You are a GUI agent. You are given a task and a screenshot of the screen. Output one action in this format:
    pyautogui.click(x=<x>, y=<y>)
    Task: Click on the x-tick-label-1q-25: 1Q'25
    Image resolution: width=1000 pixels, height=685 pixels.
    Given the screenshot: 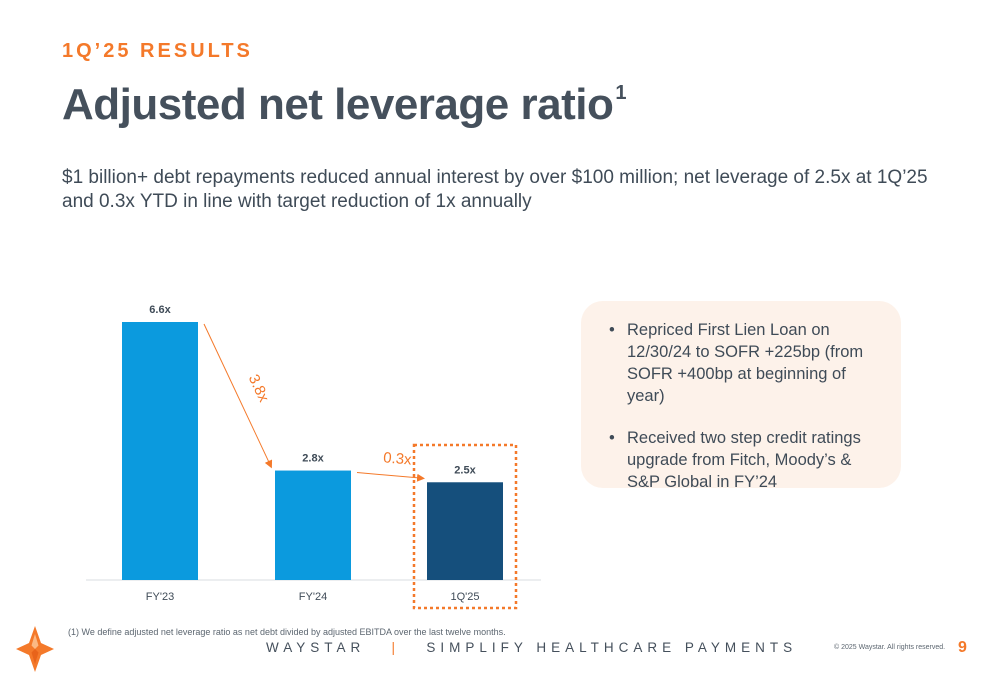 What is the action you would take?
    pyautogui.click(x=464, y=597)
    